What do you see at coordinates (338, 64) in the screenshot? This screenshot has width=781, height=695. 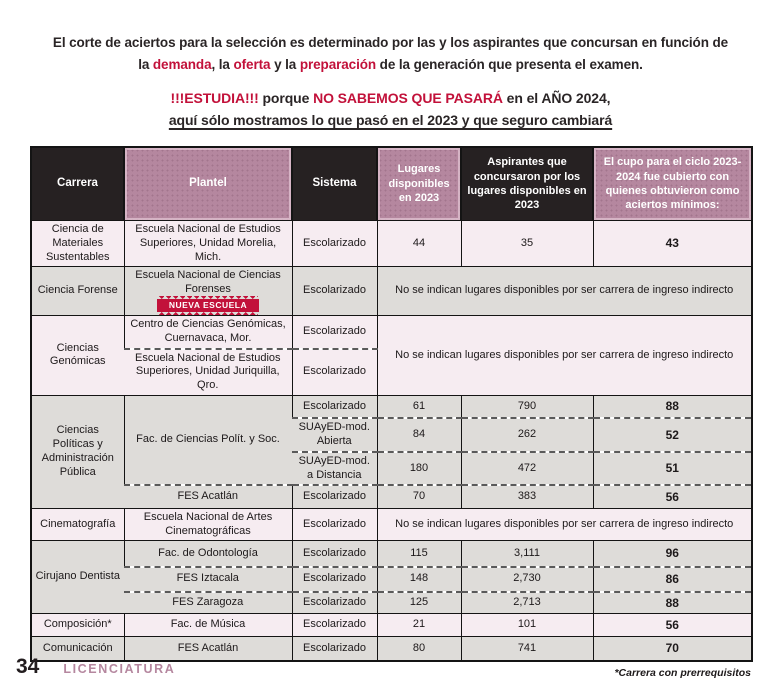 I see `intro-keyword-preparacion: preparación` at bounding box center [338, 64].